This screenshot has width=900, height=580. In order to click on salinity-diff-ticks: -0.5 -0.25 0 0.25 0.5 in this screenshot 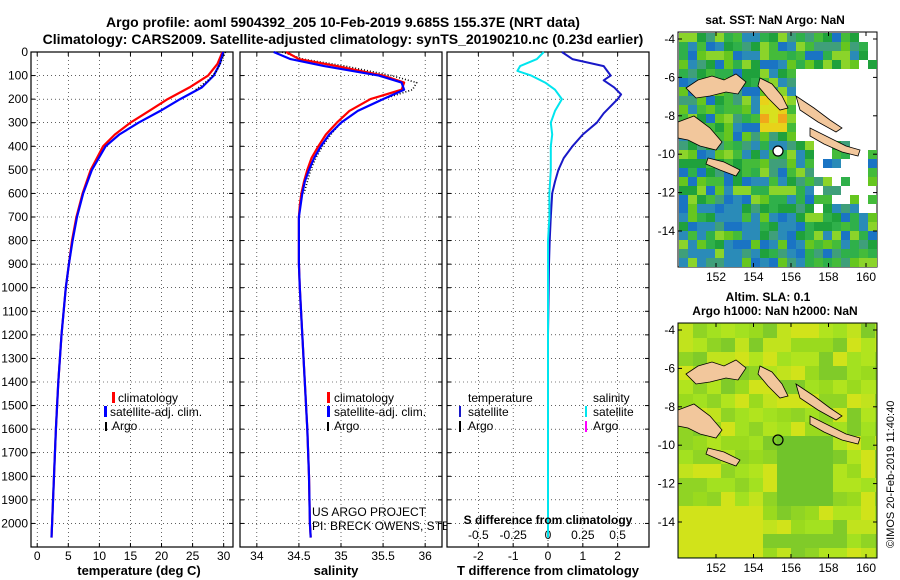, I will do `click(547, 535)`.